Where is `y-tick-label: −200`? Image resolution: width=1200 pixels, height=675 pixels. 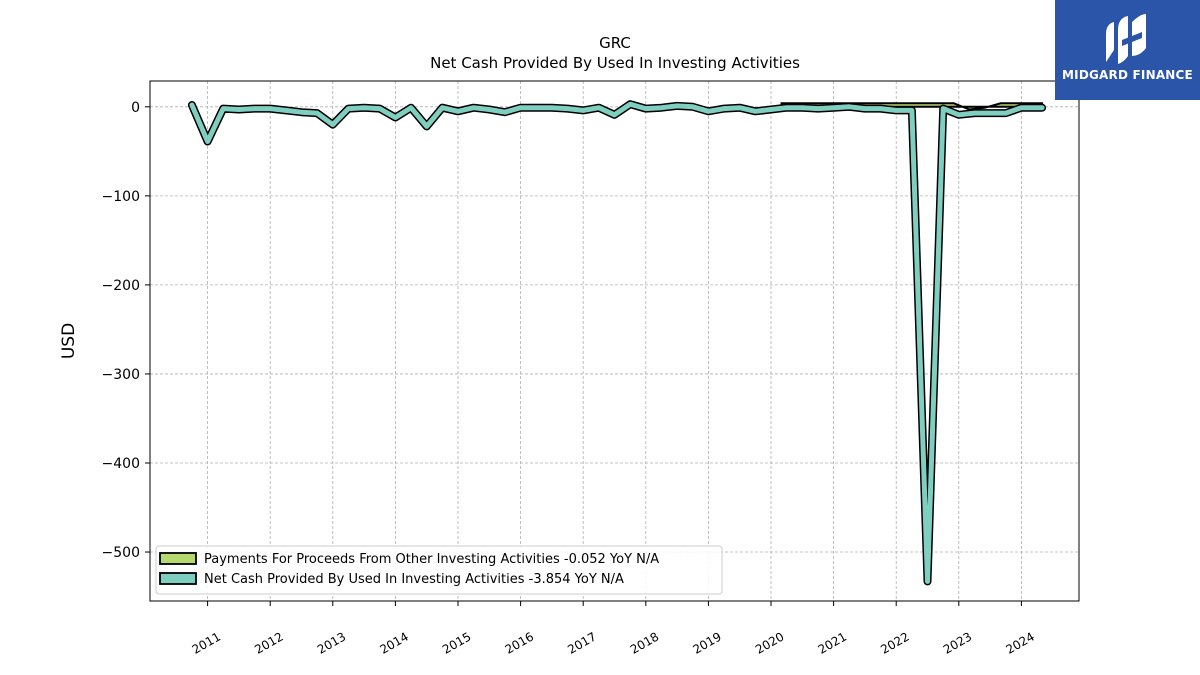 y-tick-label: −200 is located at coordinates (121, 286).